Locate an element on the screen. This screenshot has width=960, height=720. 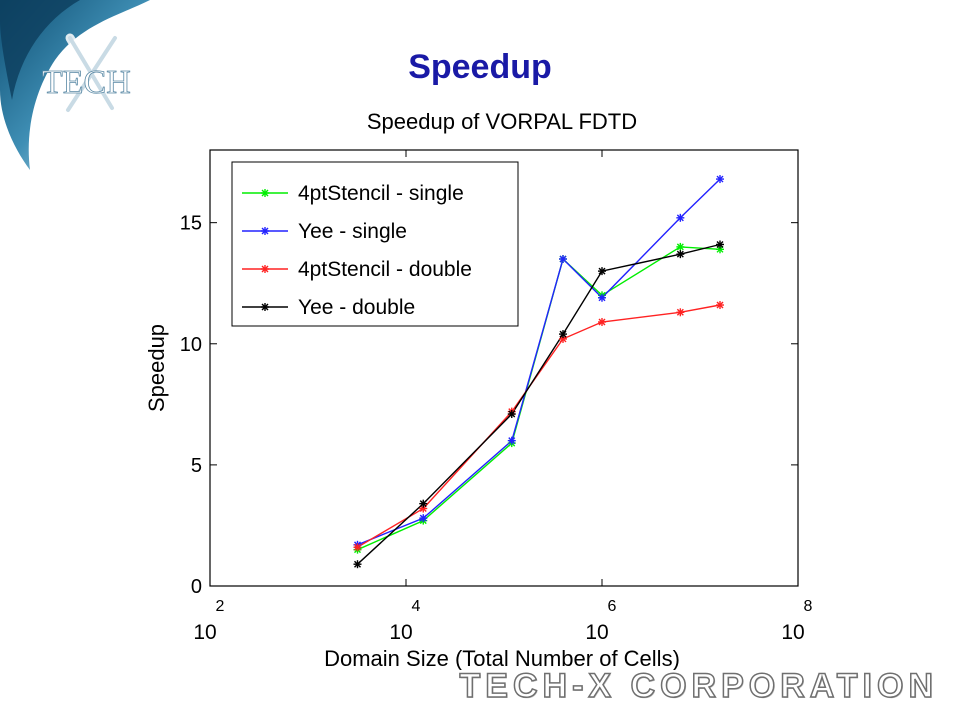
x-tick-exponent: 8 is located at coordinates (808, 606).